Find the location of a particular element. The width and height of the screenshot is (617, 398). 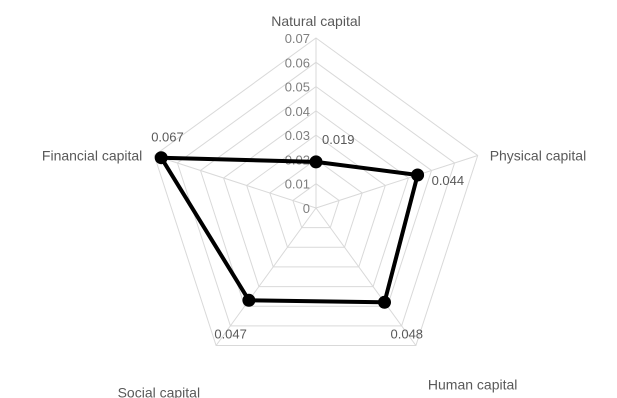

tick-layer: 00.010.020.030.040.050.060.07 is located at coordinates (297, 123).